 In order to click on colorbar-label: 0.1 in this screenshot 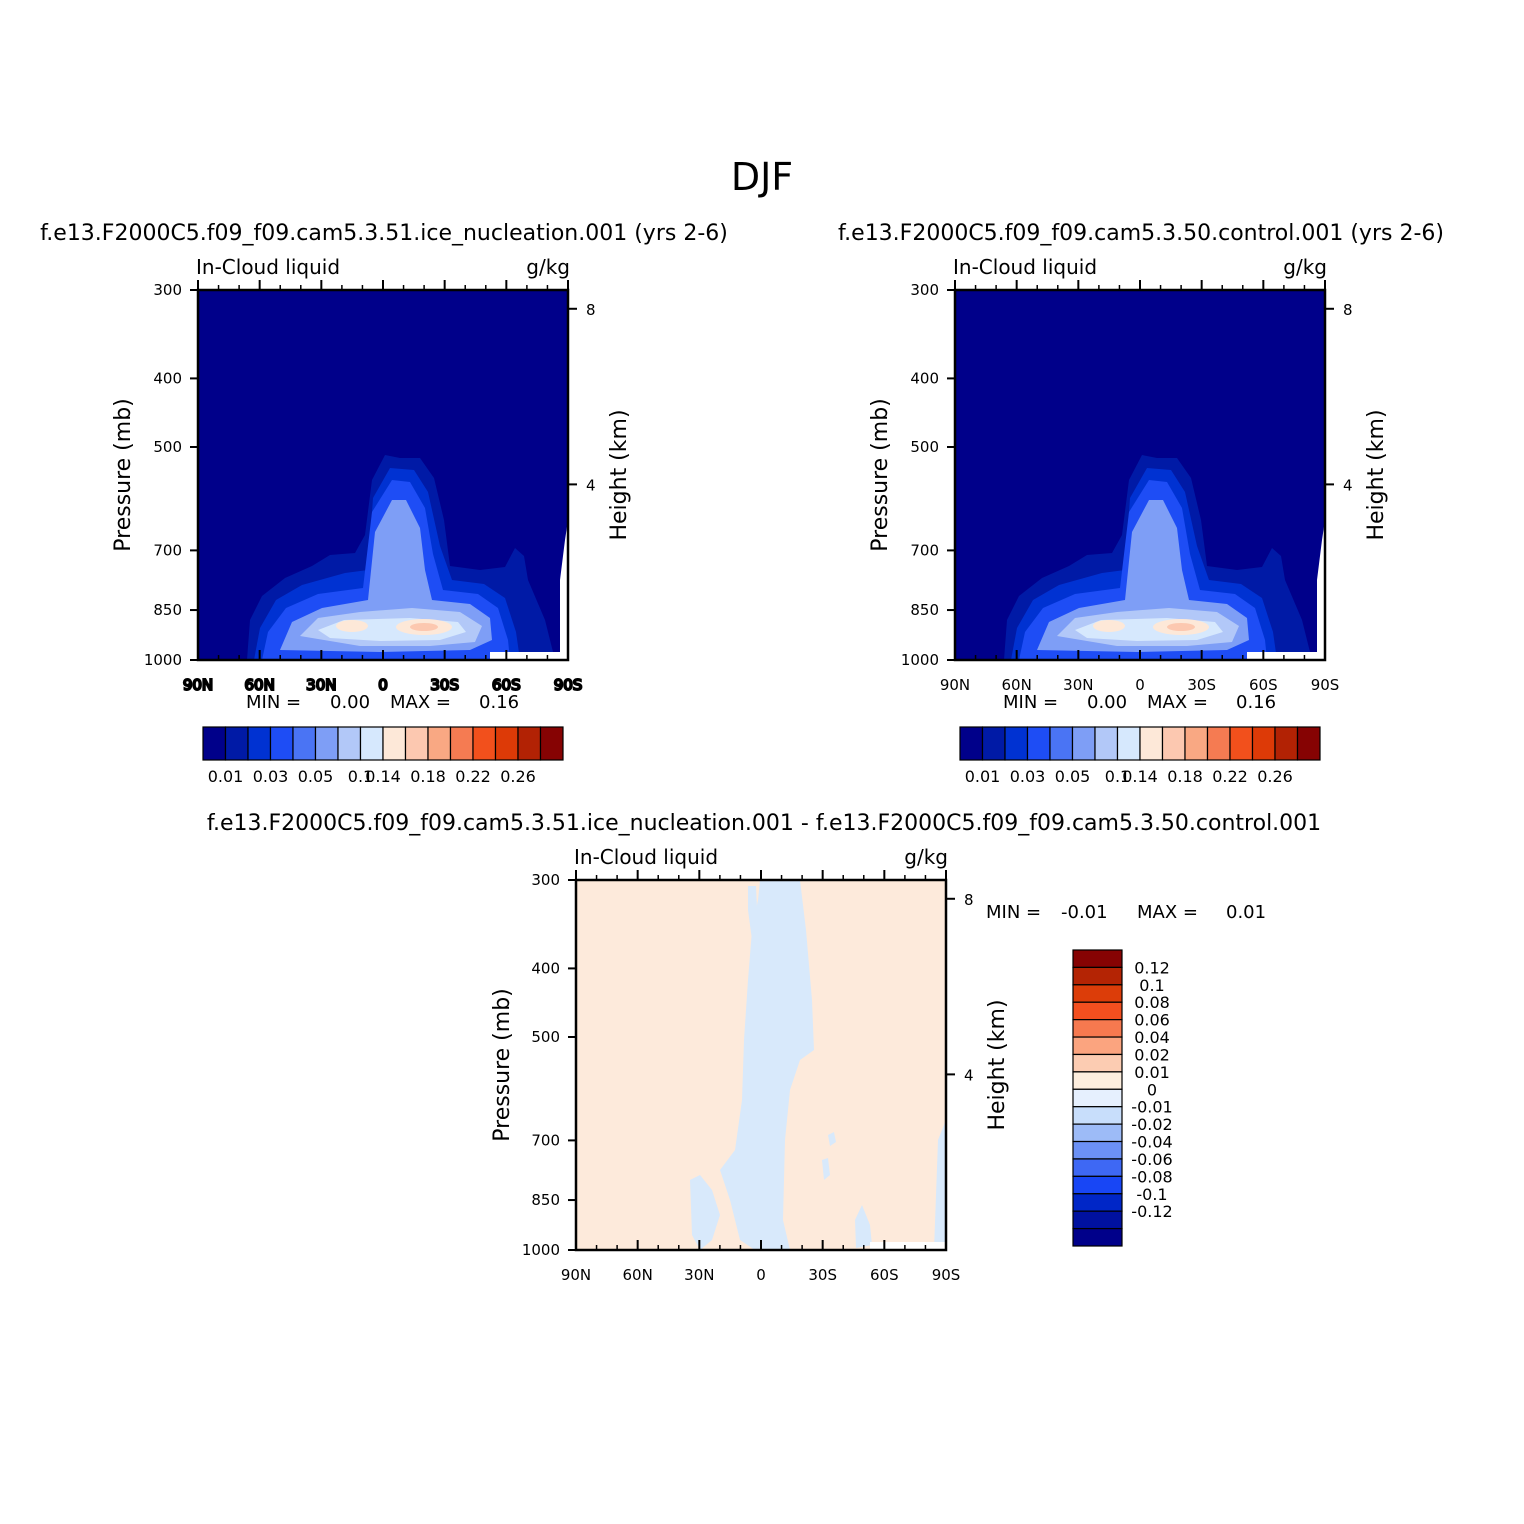, I will do `click(1151, 985)`.